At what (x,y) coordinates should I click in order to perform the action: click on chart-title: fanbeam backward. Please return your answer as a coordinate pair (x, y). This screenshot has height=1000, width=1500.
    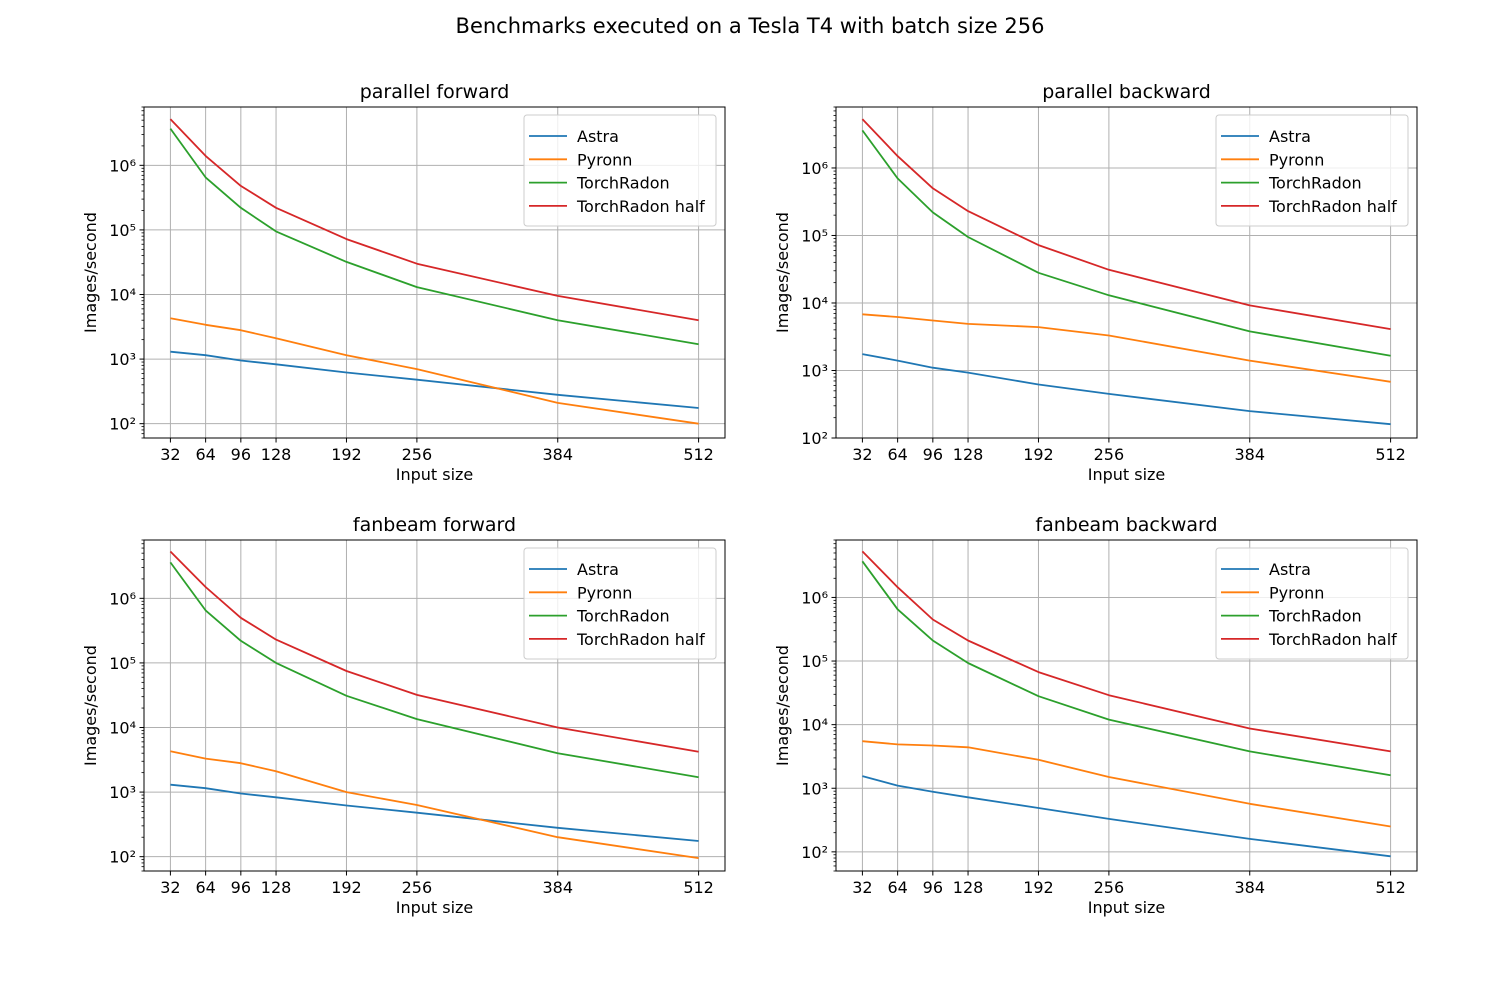
    Looking at the image, I should click on (1126, 525).